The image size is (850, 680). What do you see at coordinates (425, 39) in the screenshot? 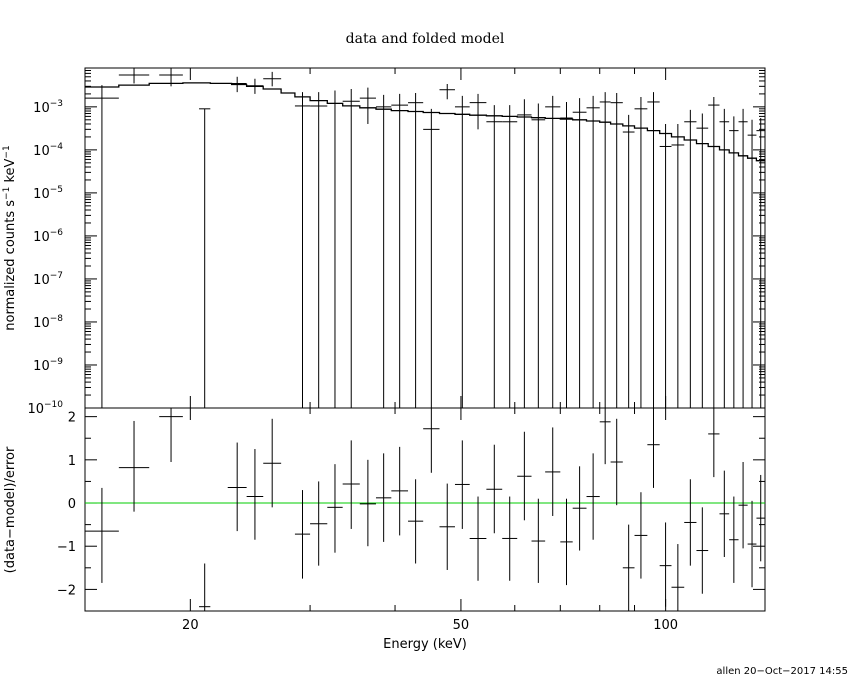
I see `chart-title: data and folded model` at bounding box center [425, 39].